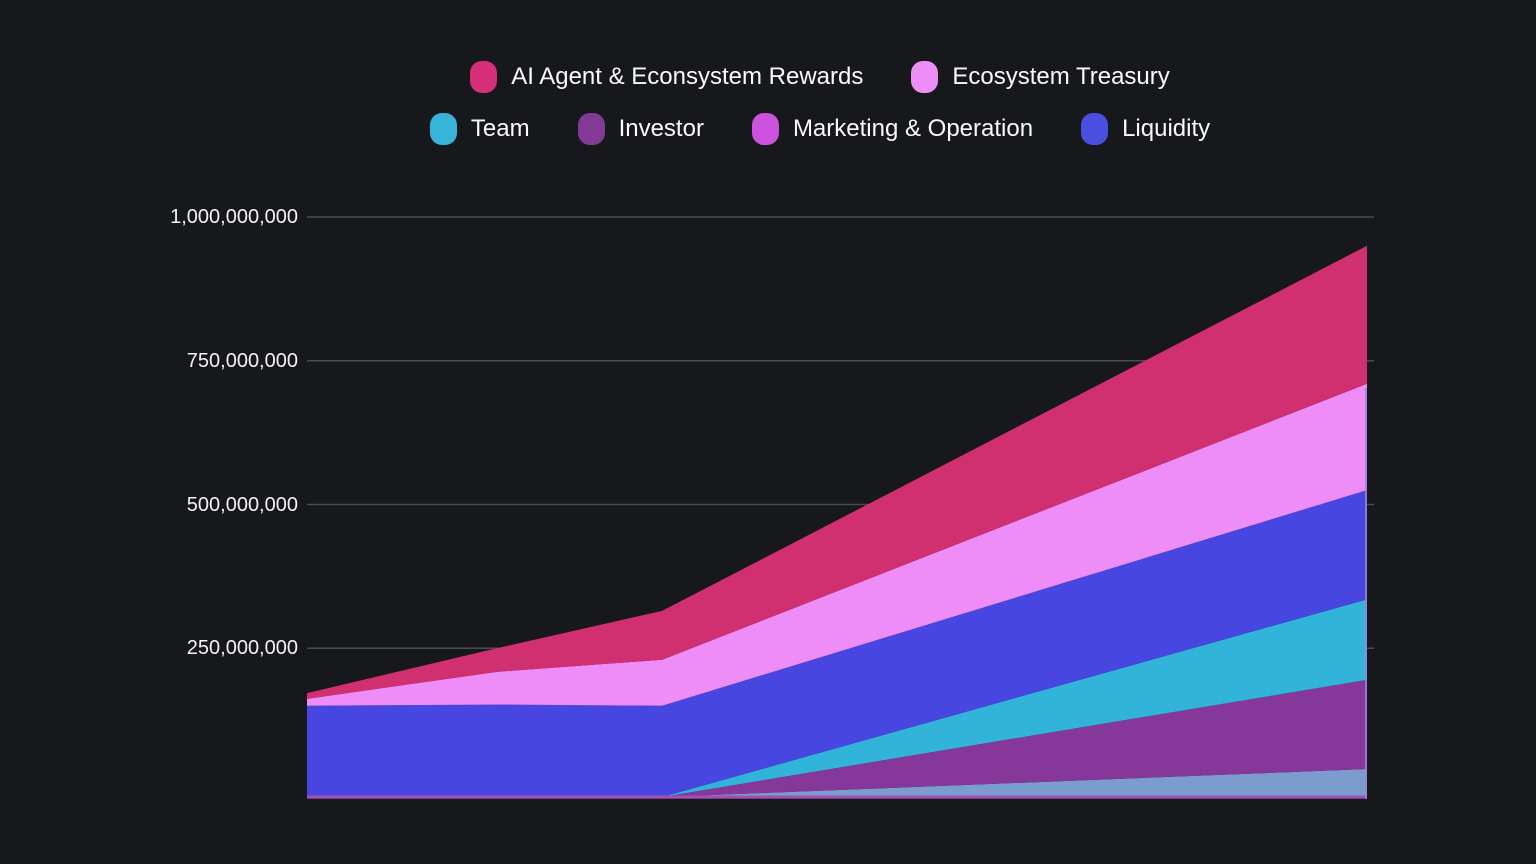 The height and width of the screenshot is (864, 1536). What do you see at coordinates (500, 128) in the screenshot?
I see `legend-label: Team` at bounding box center [500, 128].